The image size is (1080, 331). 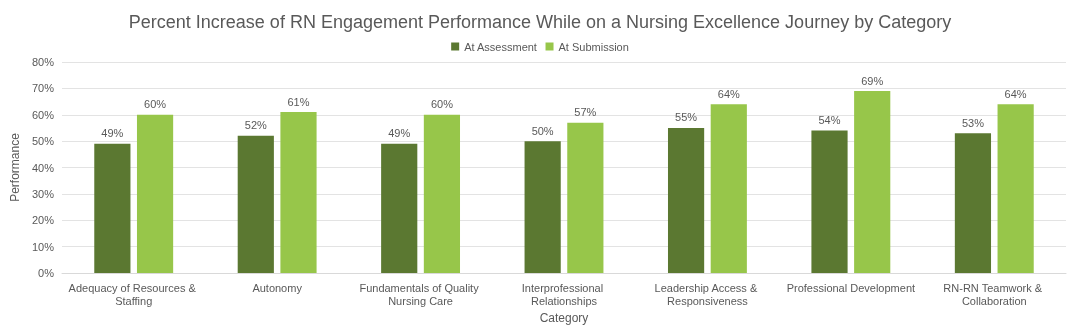 I want to click on legend-label: At Submission, so click(x=593, y=46).